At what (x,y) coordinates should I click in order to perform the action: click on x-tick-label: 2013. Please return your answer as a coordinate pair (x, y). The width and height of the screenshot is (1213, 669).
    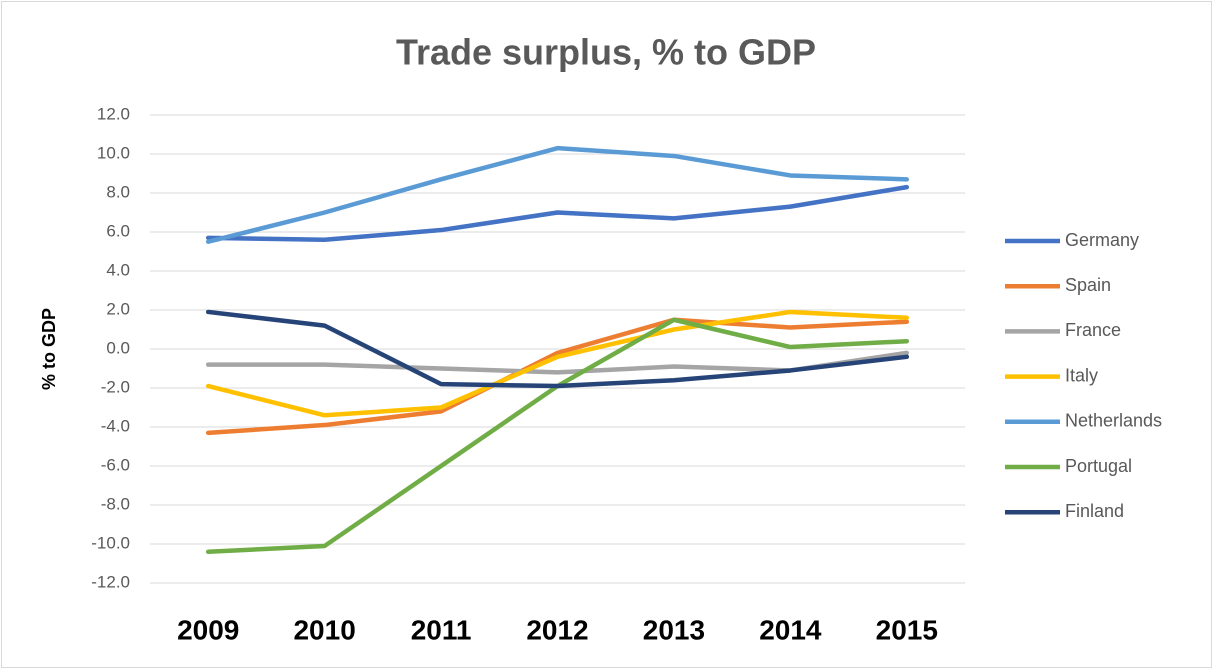
    Looking at the image, I should click on (674, 629).